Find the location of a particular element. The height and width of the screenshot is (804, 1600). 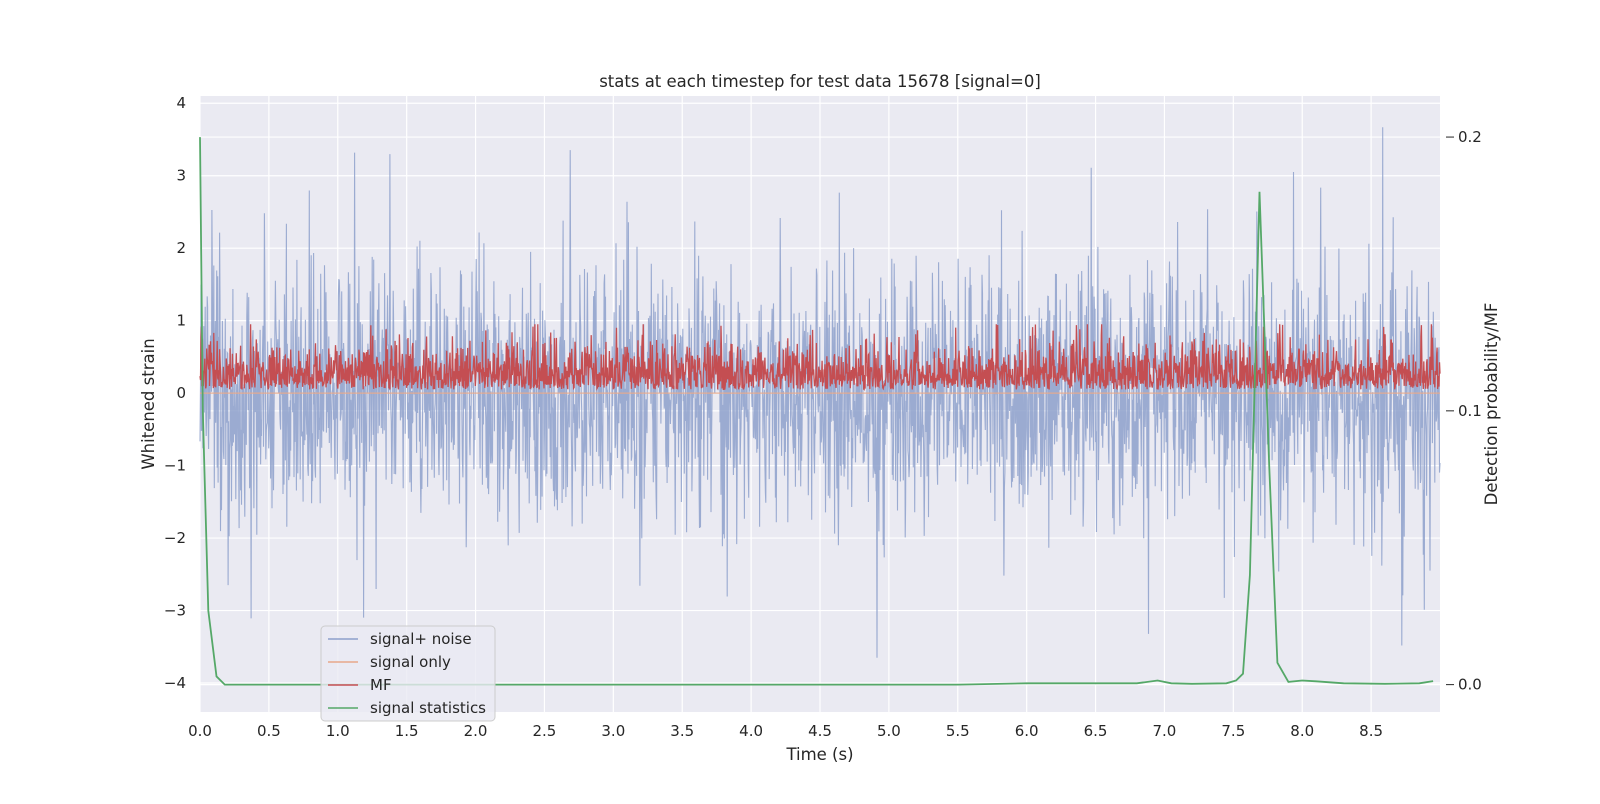

x-tick-label: 1.5 is located at coordinates (407, 731).